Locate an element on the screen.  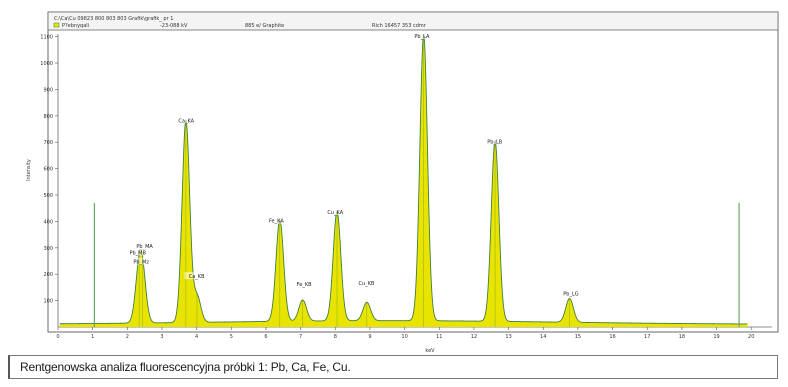
peak-label: Pb_MB is located at coordinates (137, 253).